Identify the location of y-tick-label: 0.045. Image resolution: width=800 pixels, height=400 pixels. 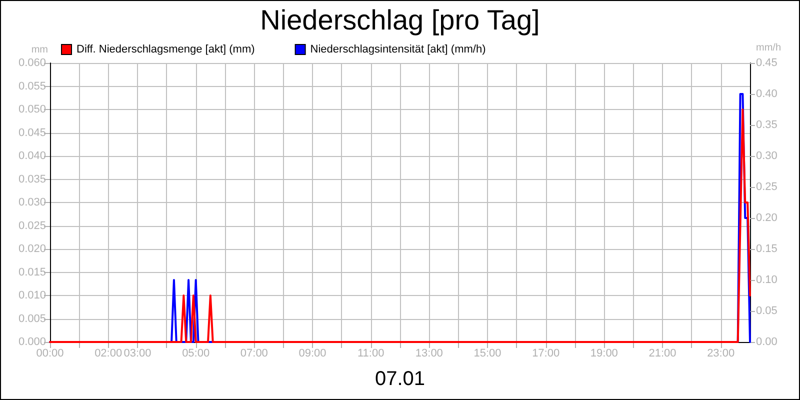
(32, 132).